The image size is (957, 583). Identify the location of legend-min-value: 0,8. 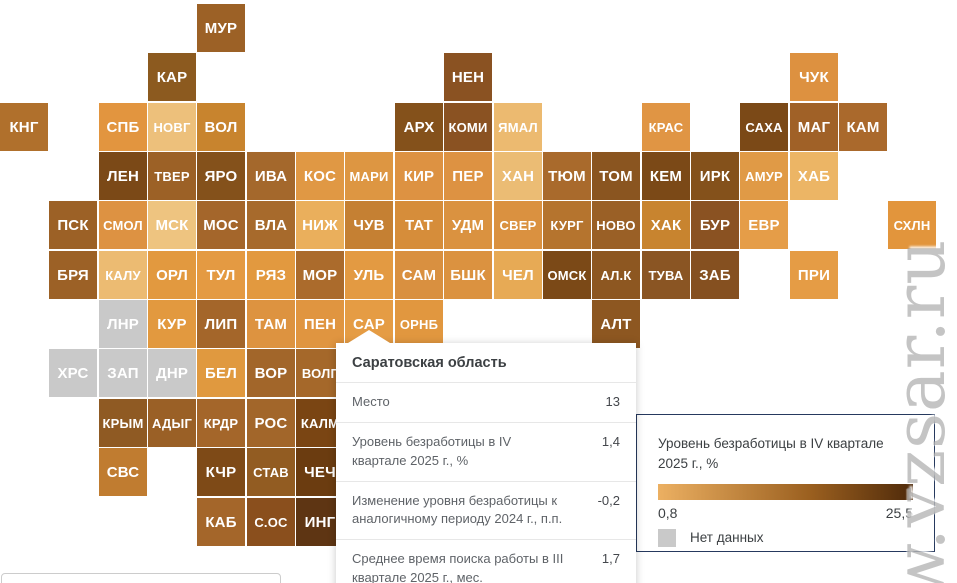
(668, 512).